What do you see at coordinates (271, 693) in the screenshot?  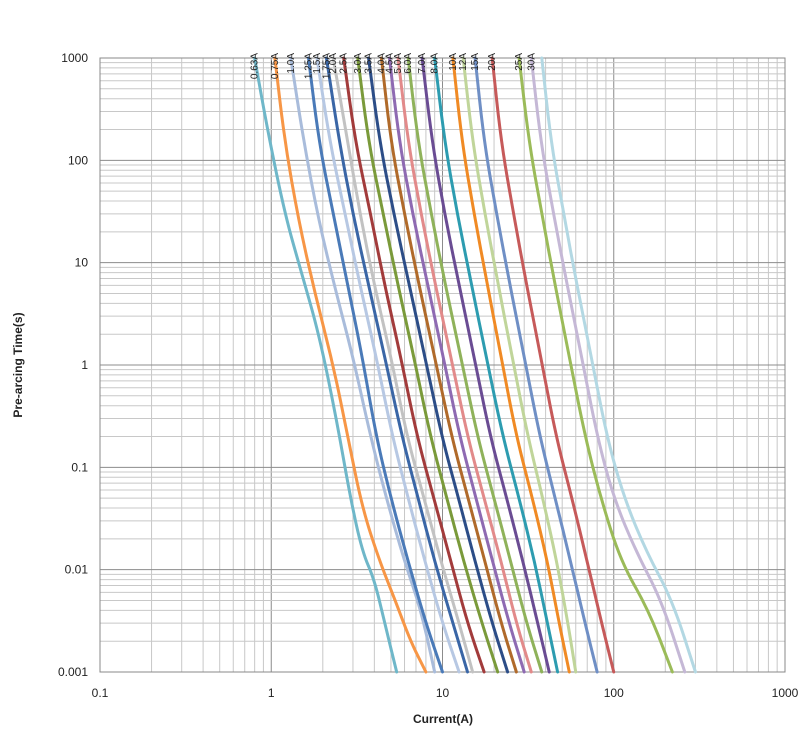 I see `x-tick-label: 1` at bounding box center [271, 693].